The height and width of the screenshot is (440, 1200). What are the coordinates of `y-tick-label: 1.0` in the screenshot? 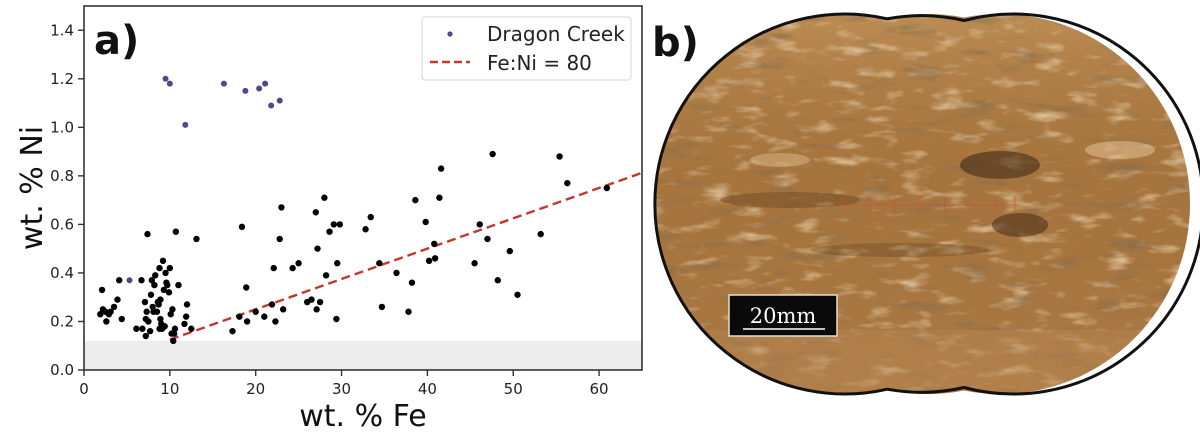 It's located at (62, 127).